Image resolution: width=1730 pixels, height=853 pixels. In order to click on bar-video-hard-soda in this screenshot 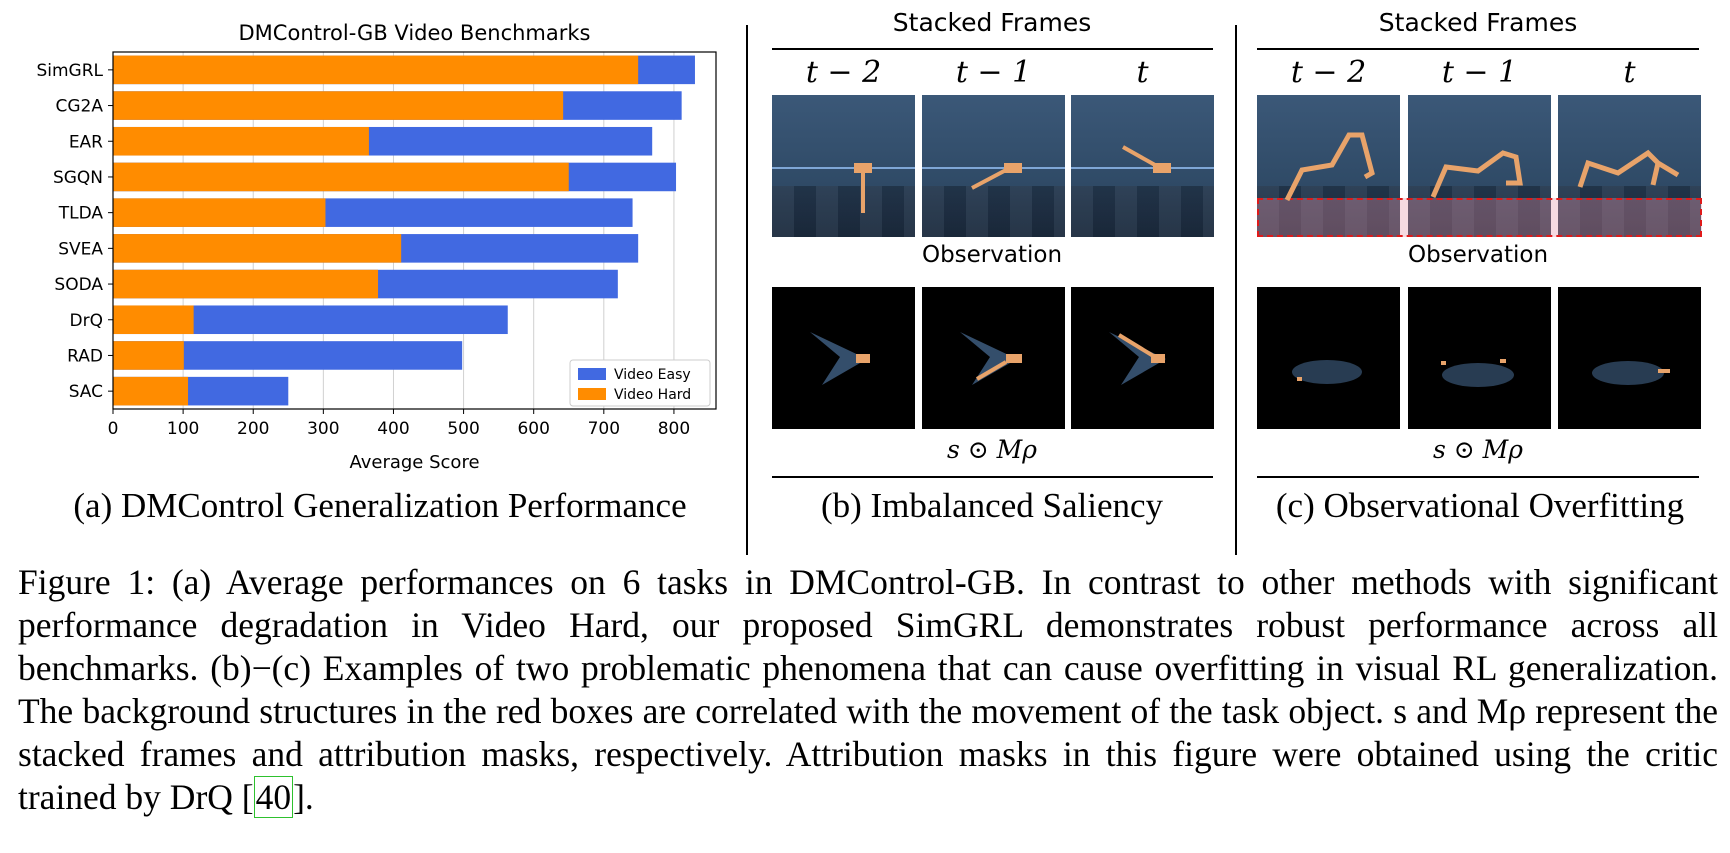, I will do `click(246, 284)`.